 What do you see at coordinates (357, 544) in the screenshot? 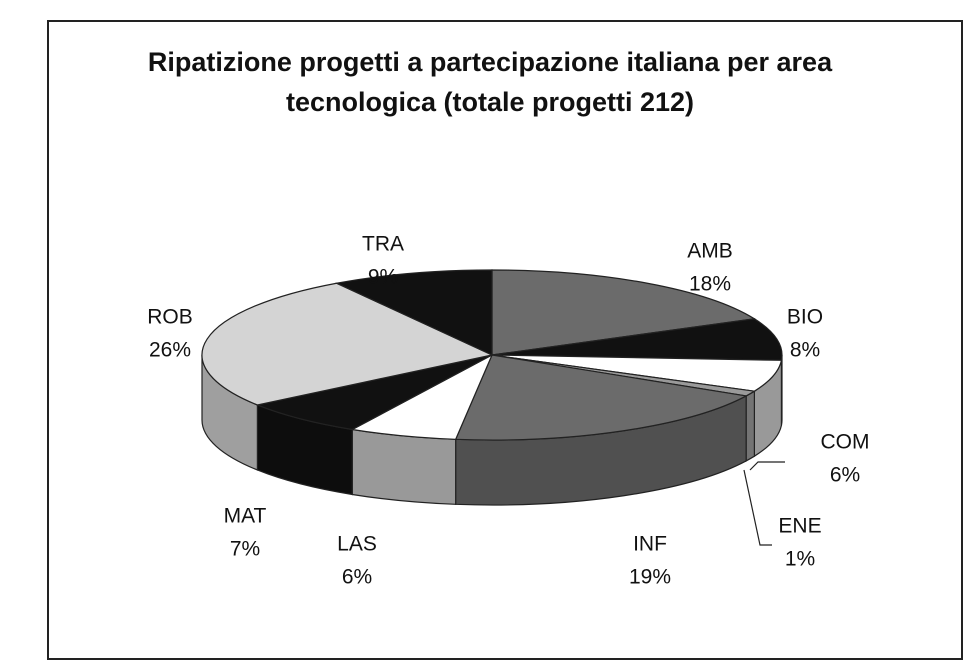
I see `slice-label: LAS` at bounding box center [357, 544].